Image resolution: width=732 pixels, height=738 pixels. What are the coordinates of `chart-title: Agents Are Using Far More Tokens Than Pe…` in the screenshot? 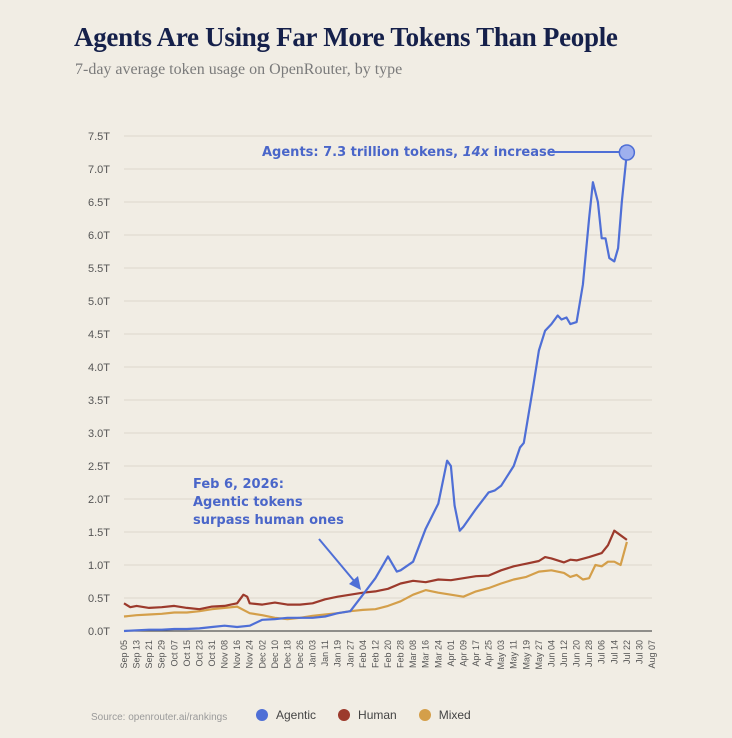 It's located at (346, 37).